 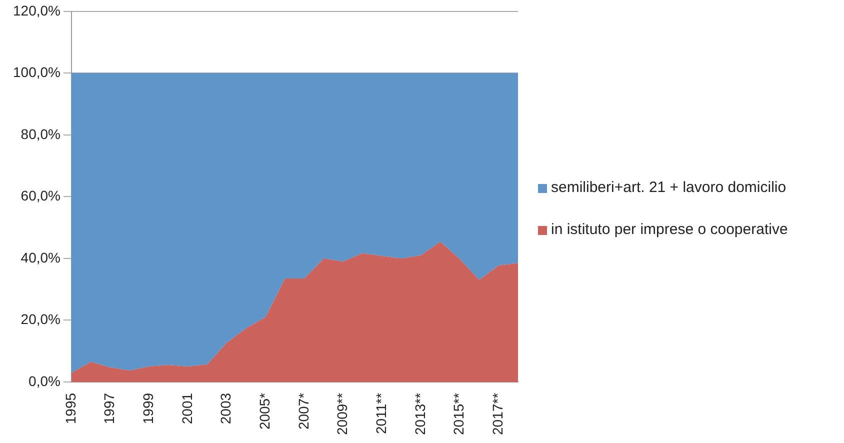 What do you see at coordinates (36, 10) in the screenshot?
I see `y-tick-label: 120,0%` at bounding box center [36, 10].